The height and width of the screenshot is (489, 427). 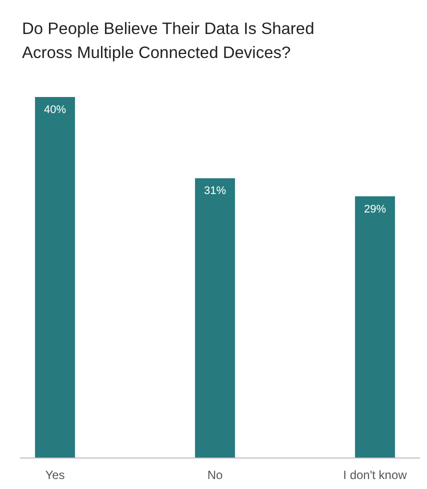 What do you see at coordinates (168, 41) in the screenshot?
I see `chart-title: Do People Believe Their Data Is Shared Across Multiple Connected Devices?` at bounding box center [168, 41].